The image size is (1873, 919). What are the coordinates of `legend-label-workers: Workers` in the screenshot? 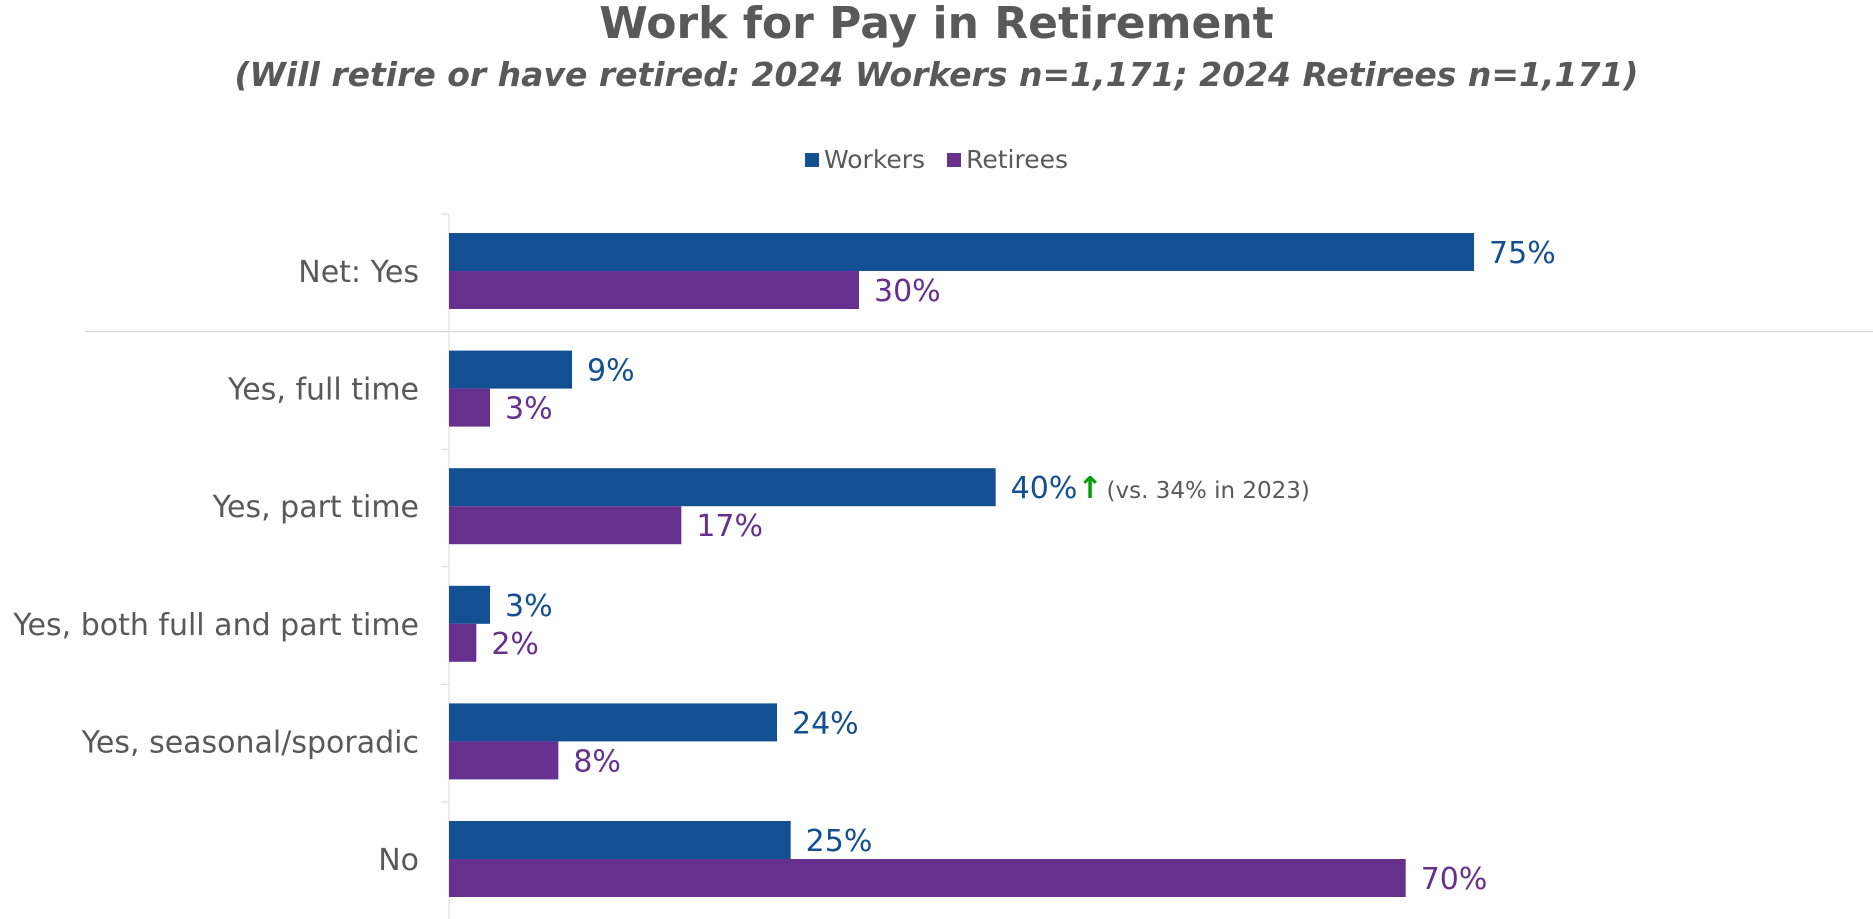 It's located at (874, 159).